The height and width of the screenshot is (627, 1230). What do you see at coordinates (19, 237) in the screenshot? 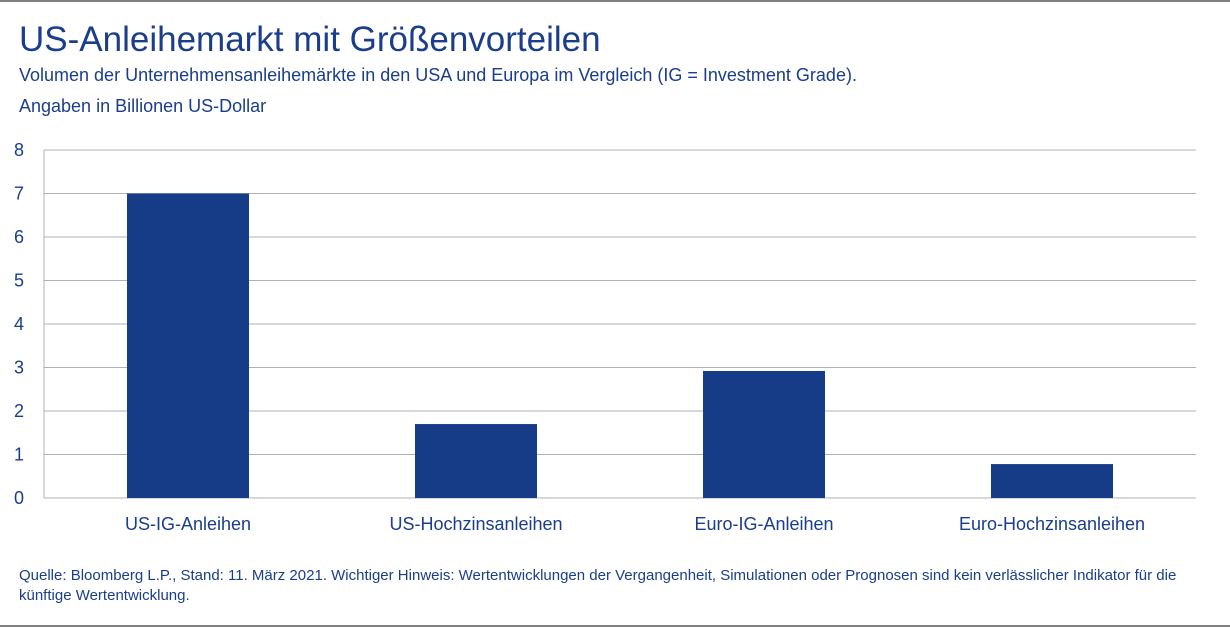
I see `y-tick-label: 6` at bounding box center [19, 237].